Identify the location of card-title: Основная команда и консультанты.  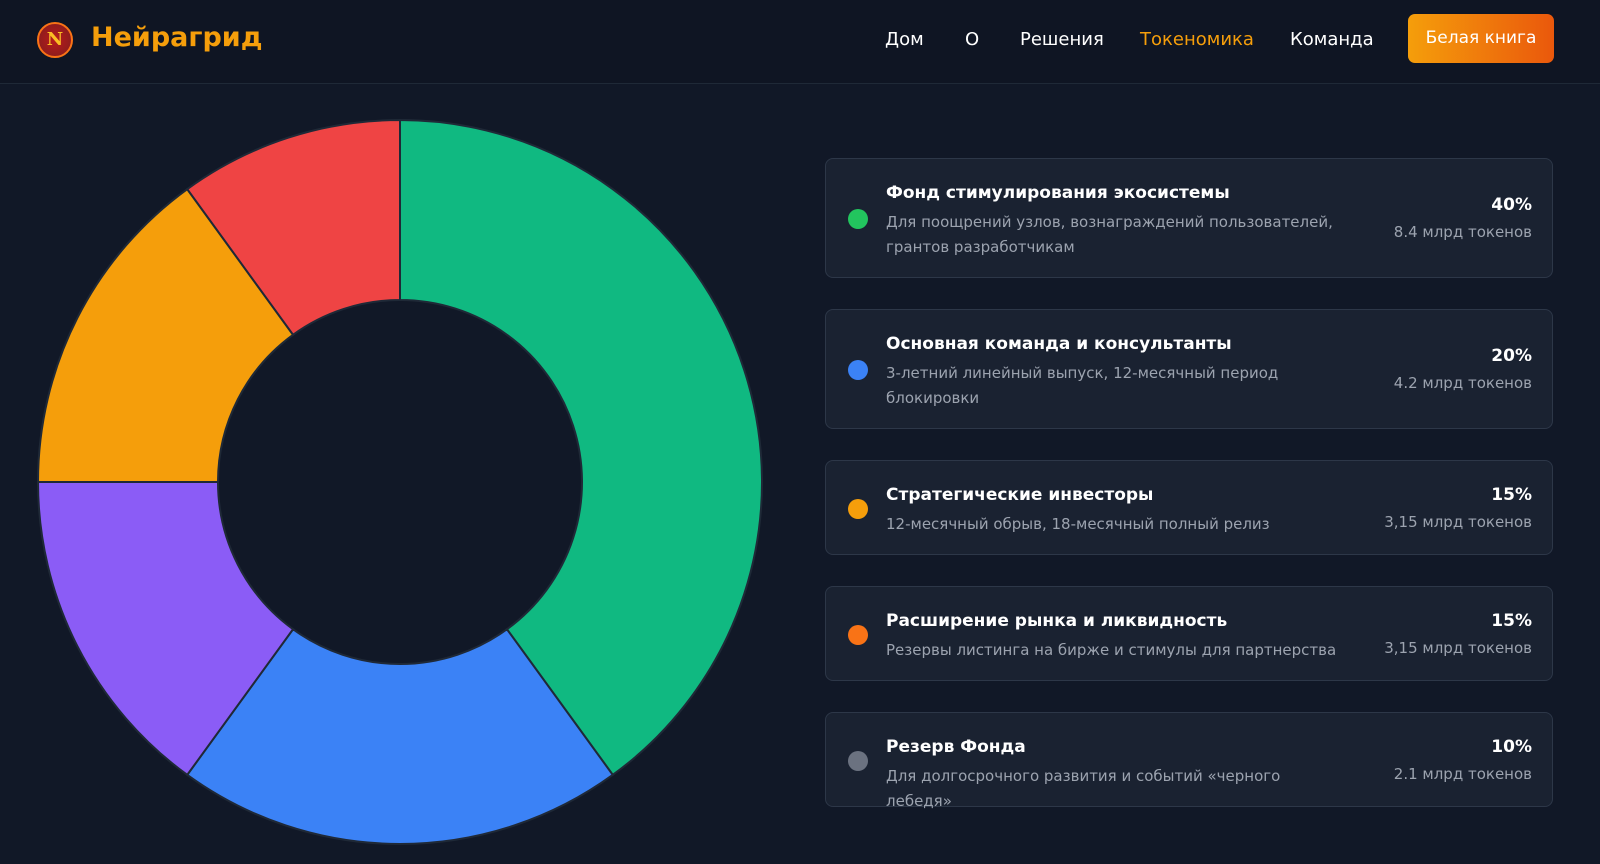
(1059, 344).